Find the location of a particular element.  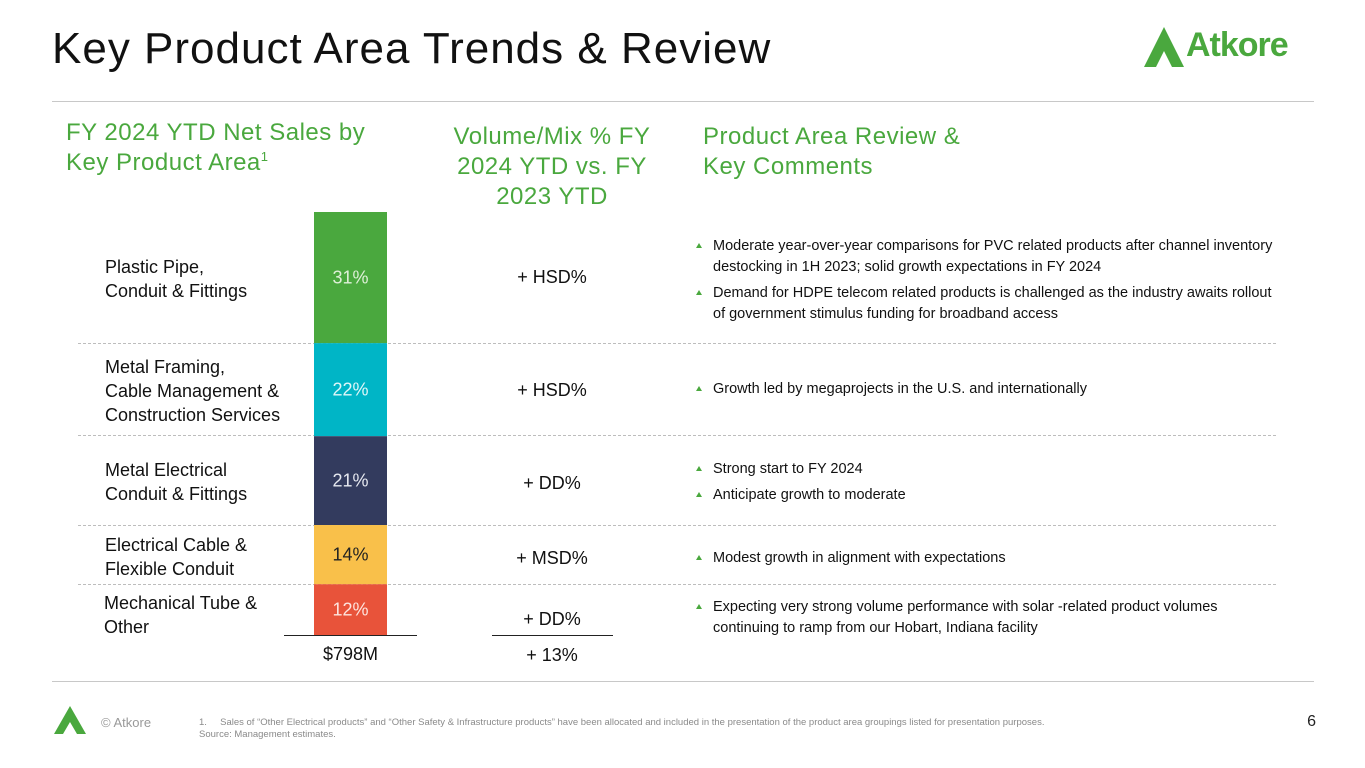

page-number: 6 is located at coordinates (1311, 721).